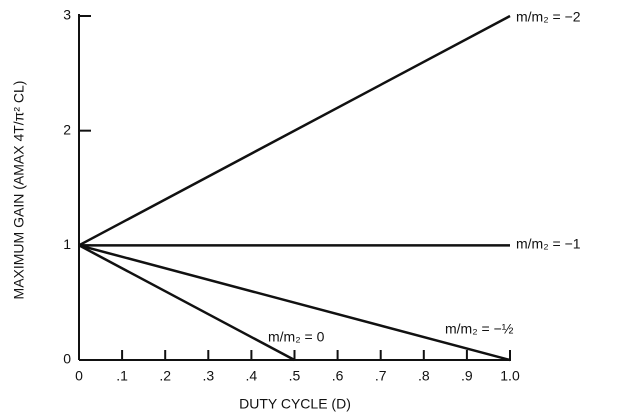 The image size is (626, 417). What do you see at coordinates (67, 244) in the screenshot?
I see `y-tick-label: 1` at bounding box center [67, 244].